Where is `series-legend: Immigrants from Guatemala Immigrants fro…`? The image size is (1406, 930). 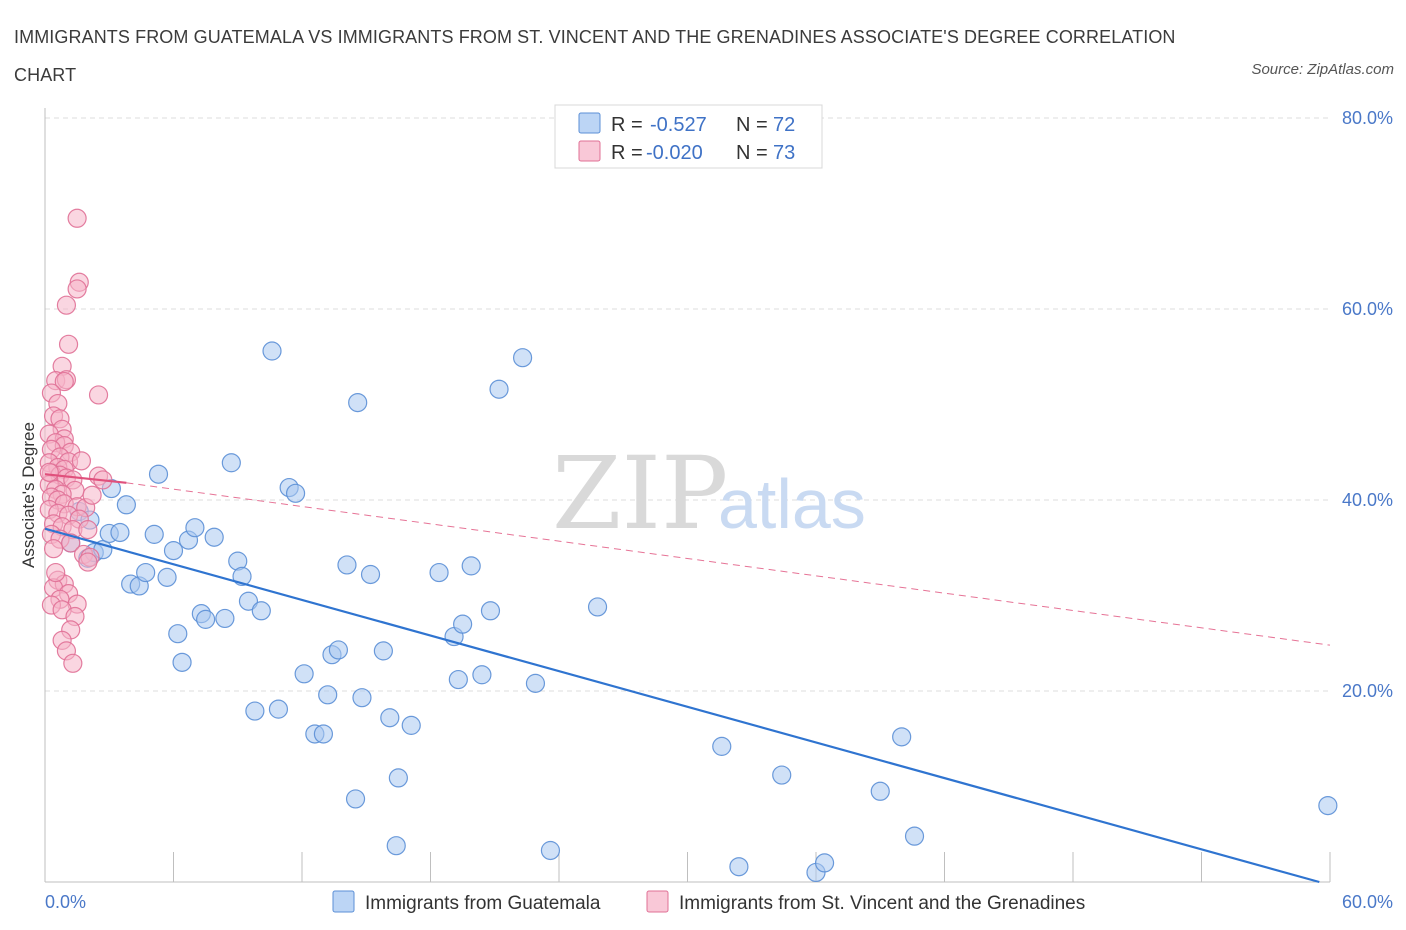 series-legend: Immigrants from Guatemala Immigrants fro… is located at coordinates (708, 902).